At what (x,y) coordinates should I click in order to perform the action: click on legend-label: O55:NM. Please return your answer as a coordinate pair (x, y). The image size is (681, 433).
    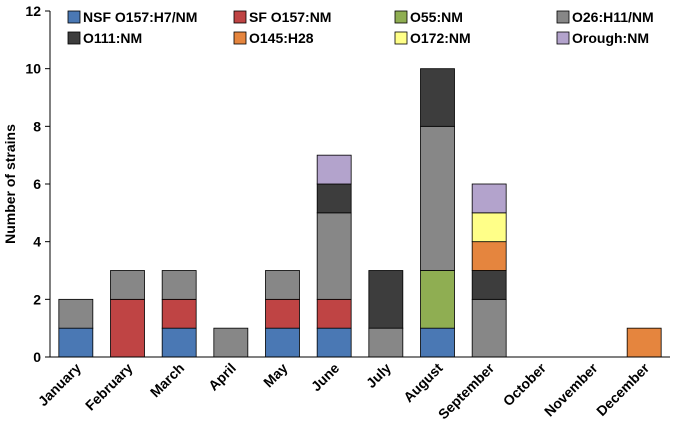
    Looking at the image, I should click on (436, 17).